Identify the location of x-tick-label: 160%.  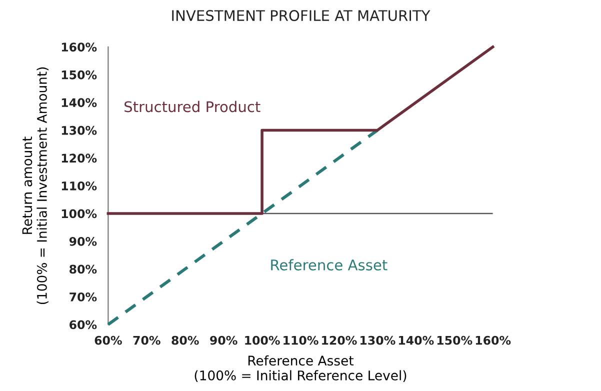
(493, 340).